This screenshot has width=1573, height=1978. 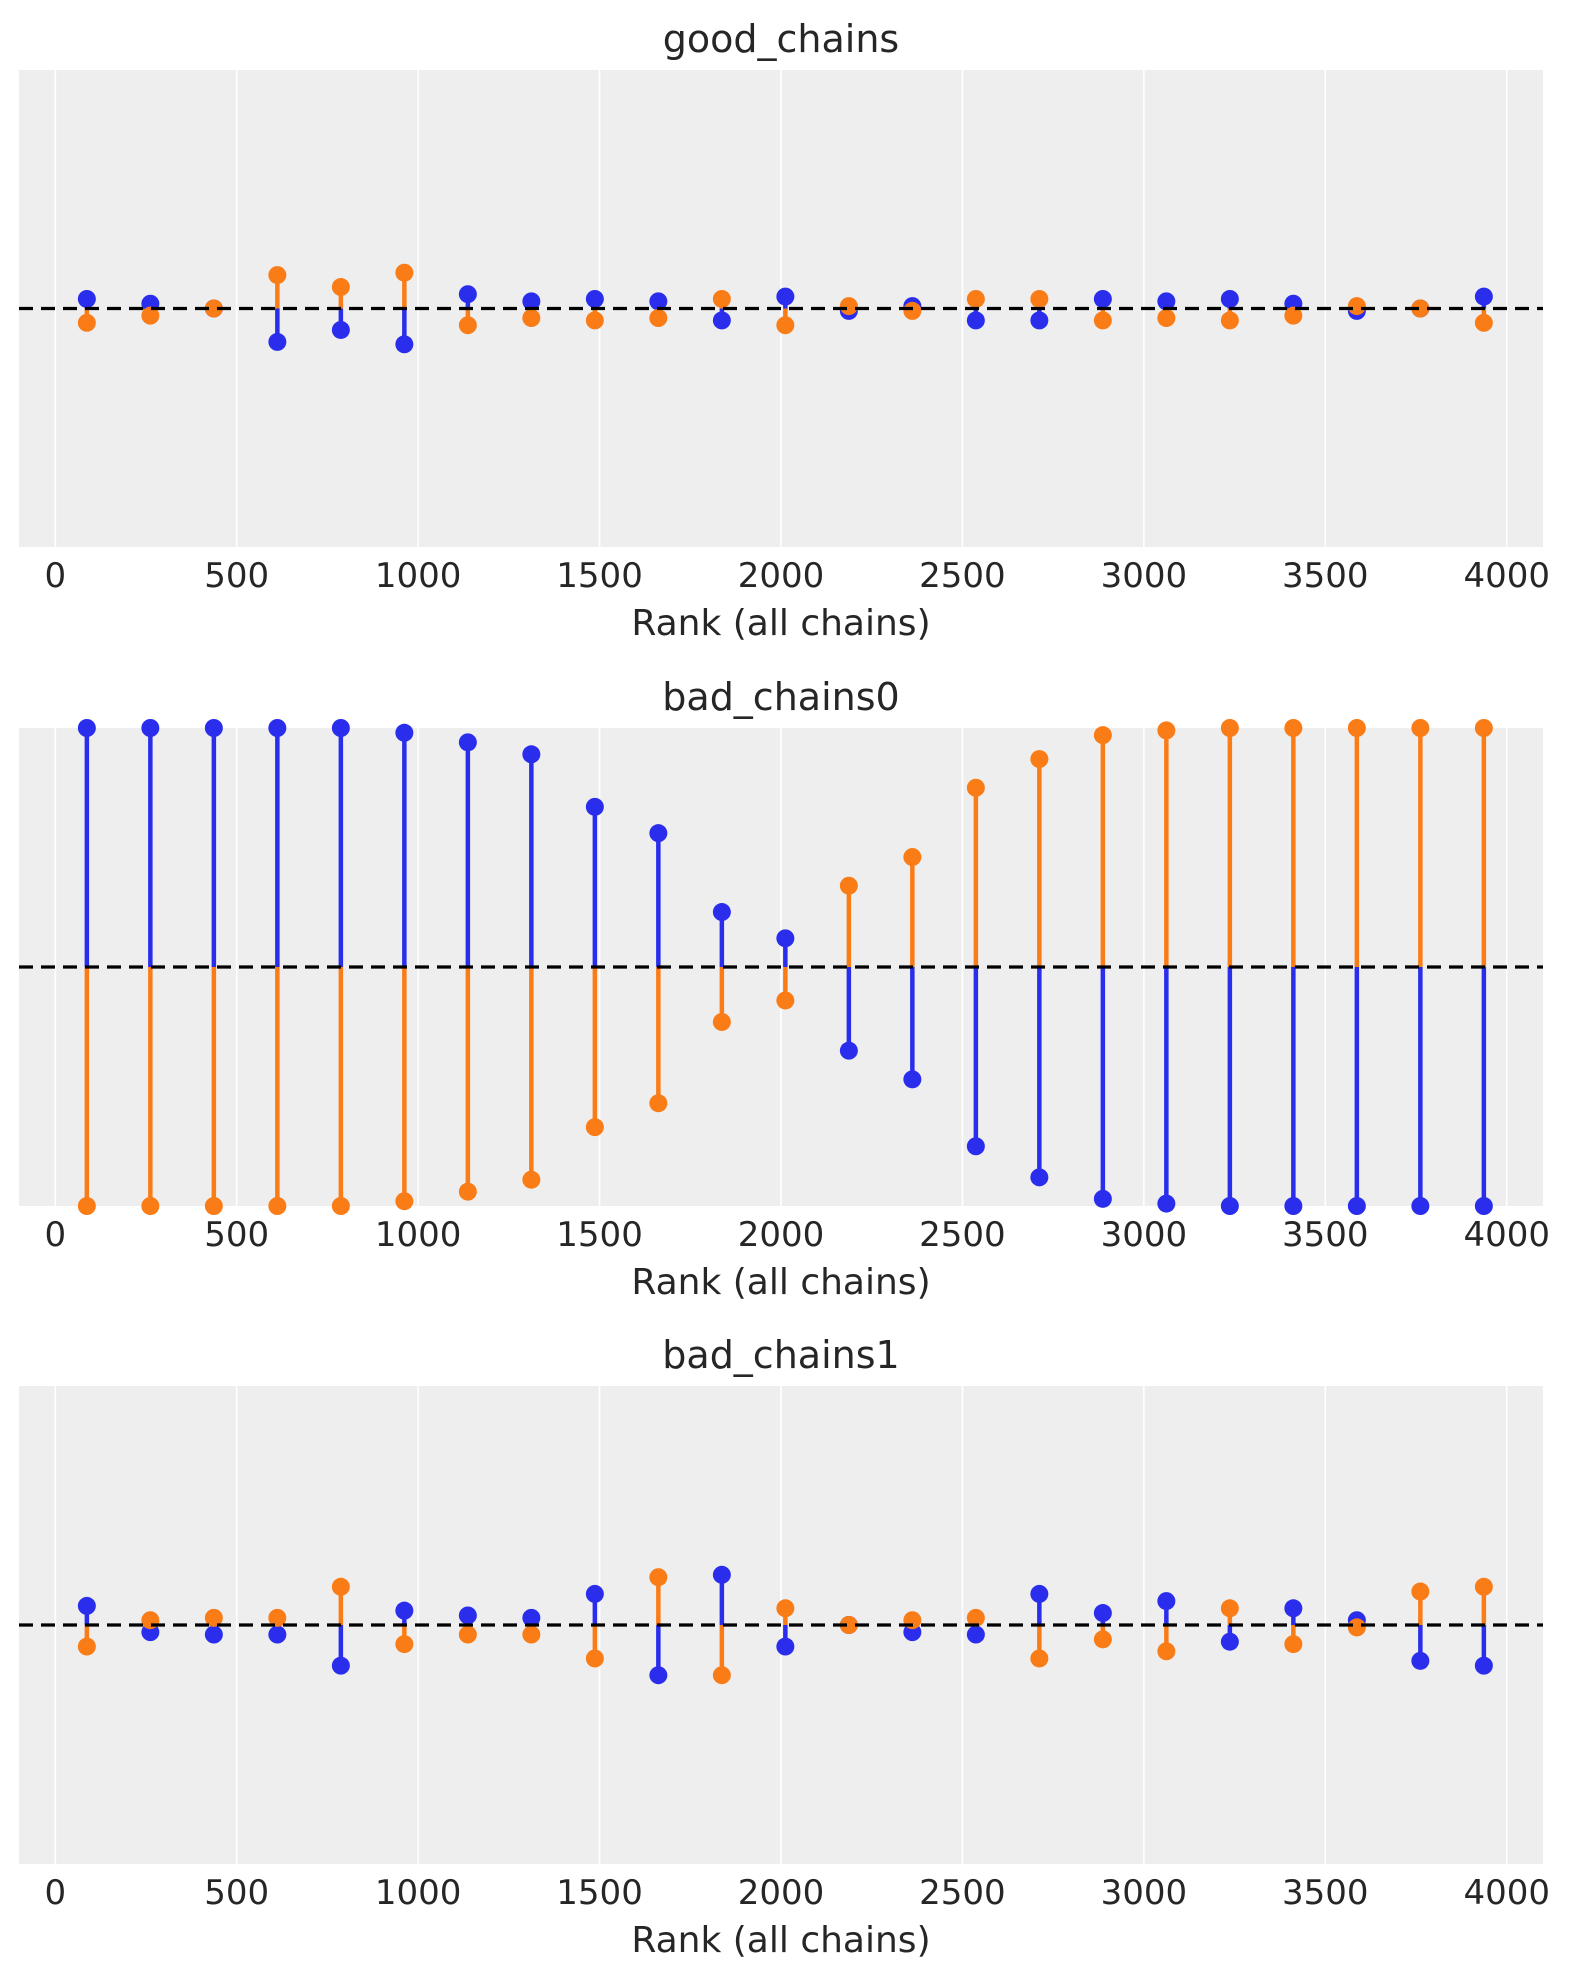 I want to click on chart-title: good_chains, so click(x=781, y=39).